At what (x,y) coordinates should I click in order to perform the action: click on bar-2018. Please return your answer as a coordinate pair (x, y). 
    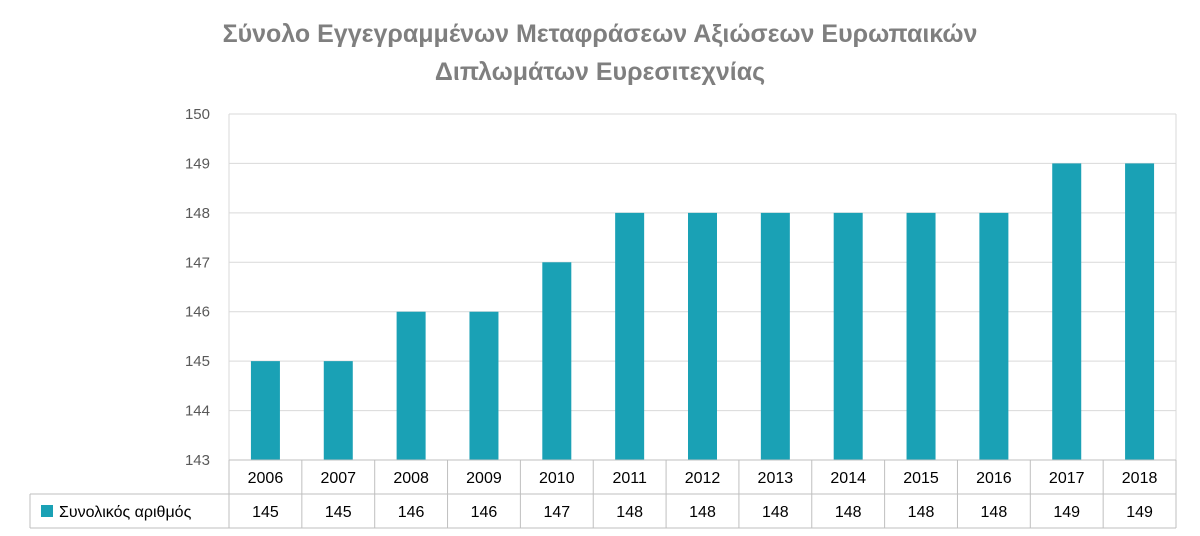
    Looking at the image, I should click on (1140, 311).